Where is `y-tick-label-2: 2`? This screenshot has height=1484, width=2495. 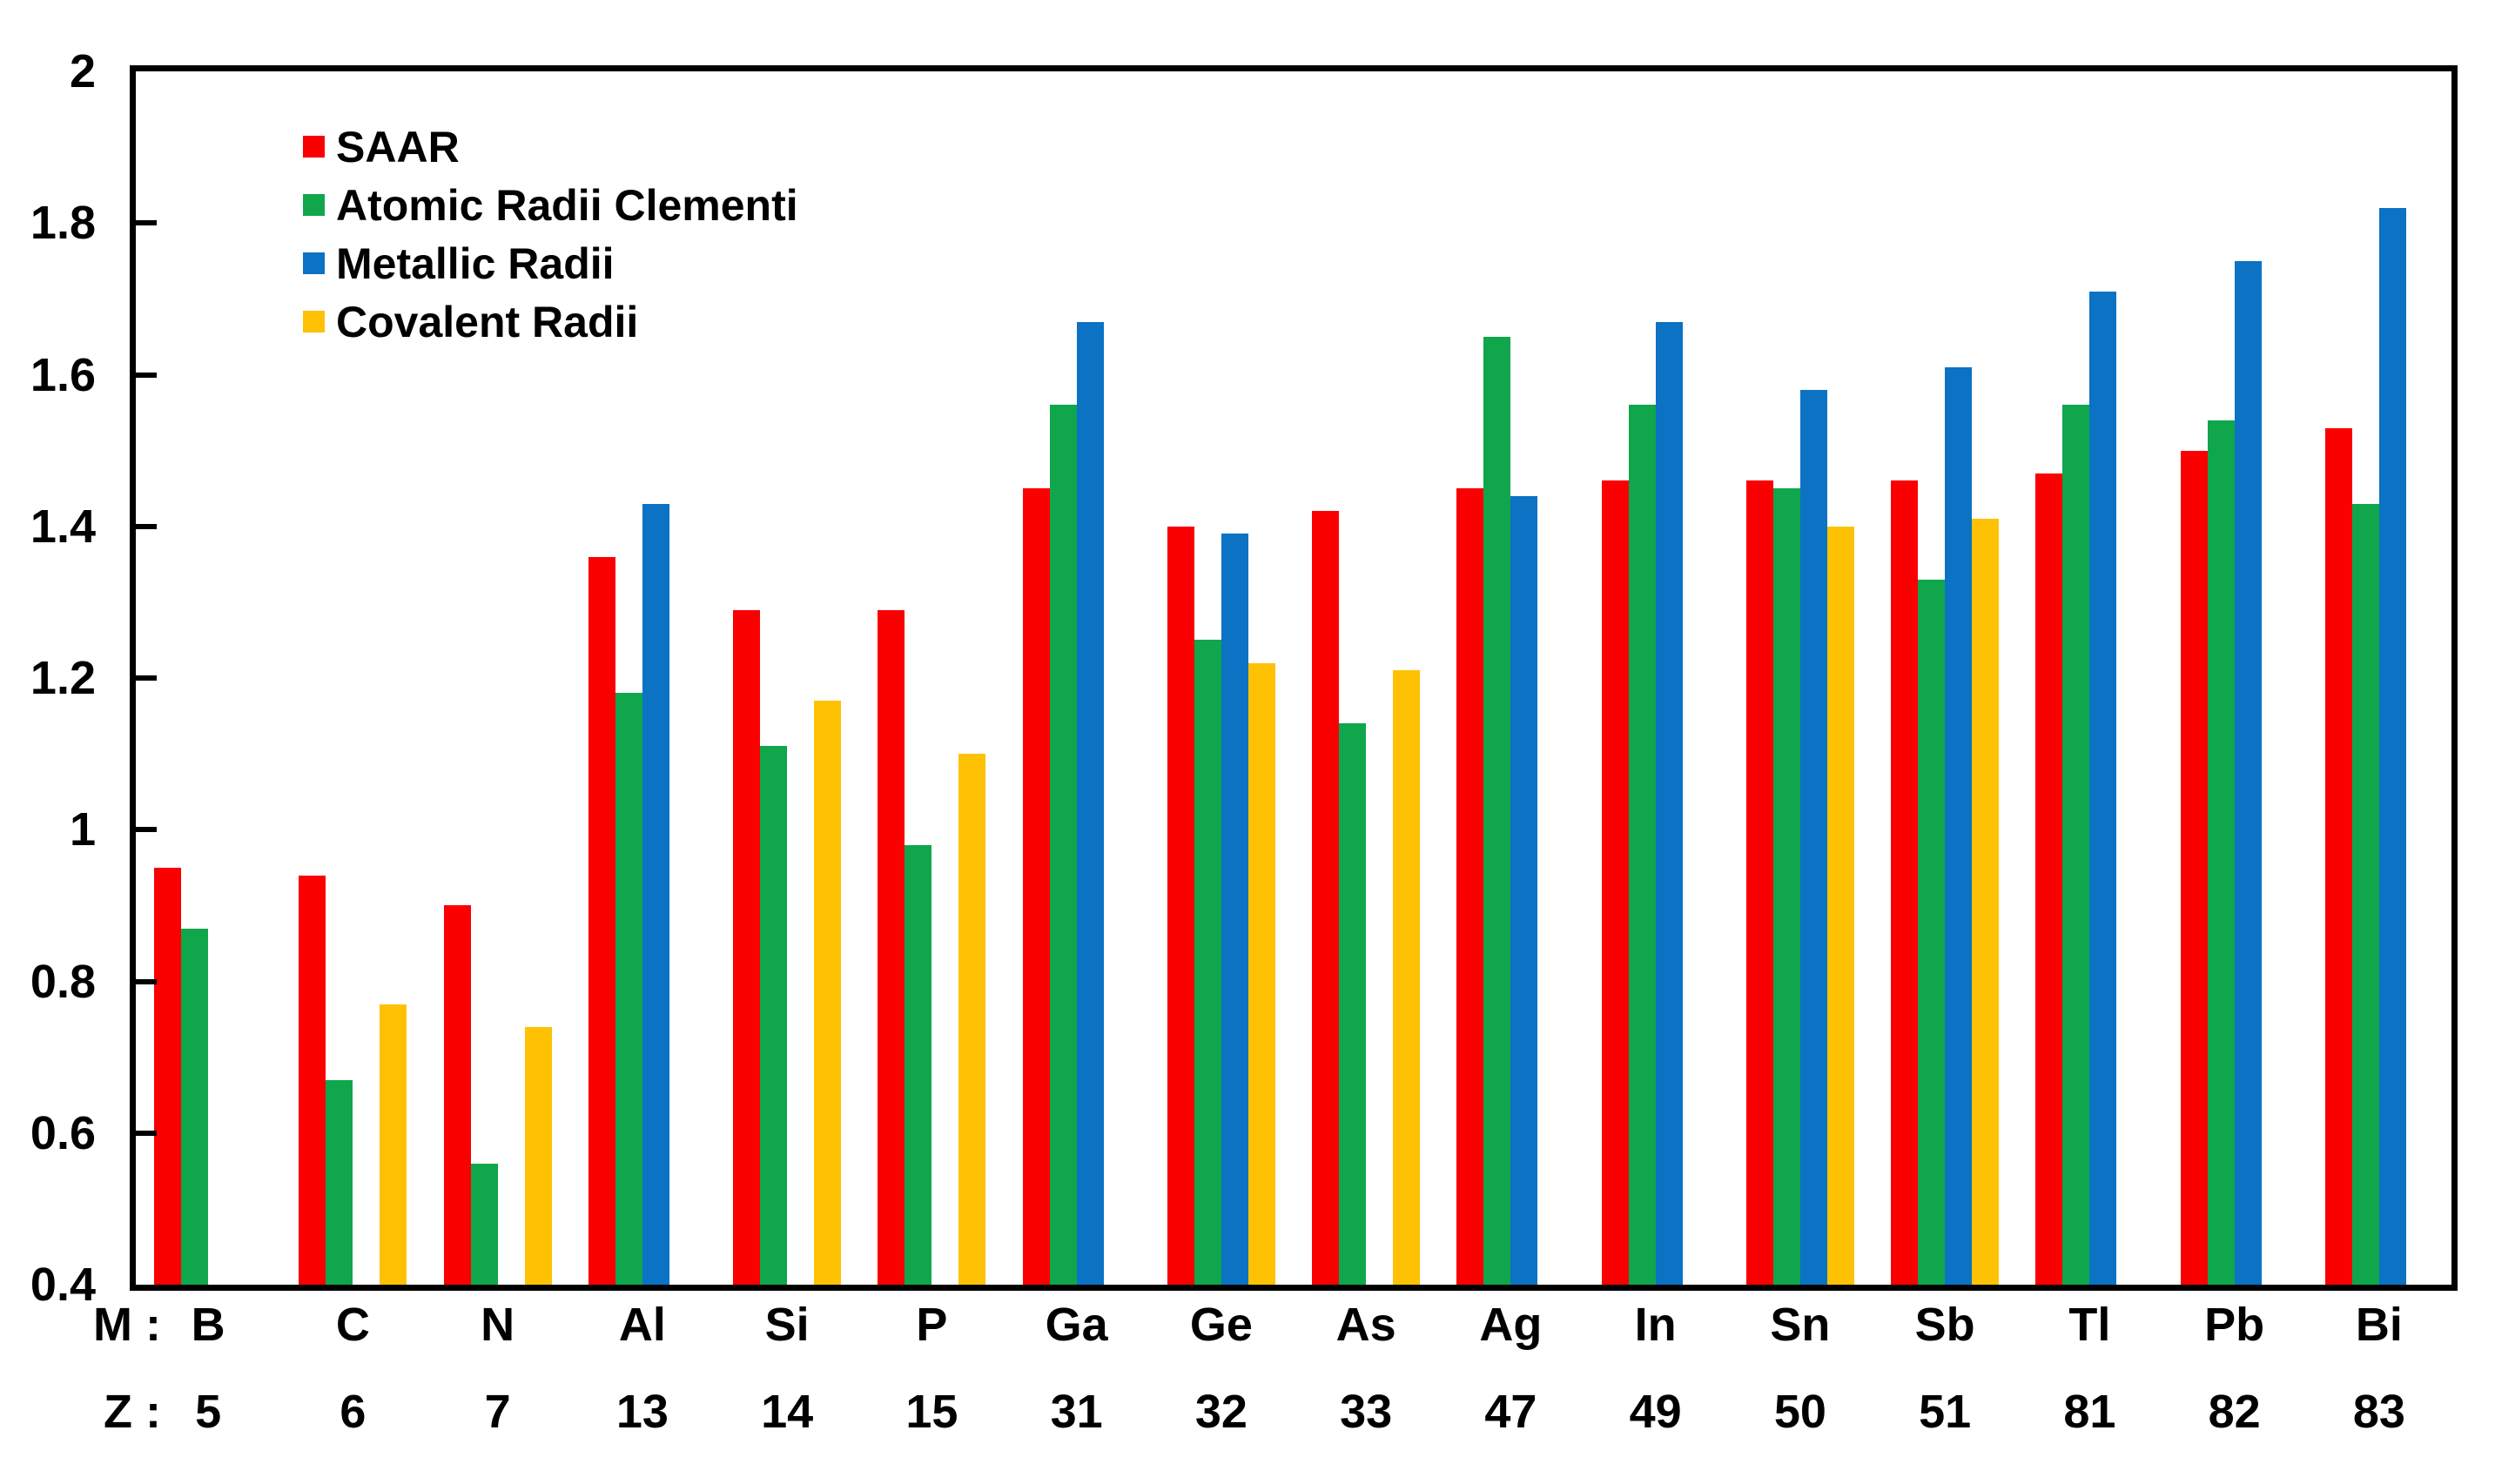 y-tick-label-2: 2 is located at coordinates (82, 71).